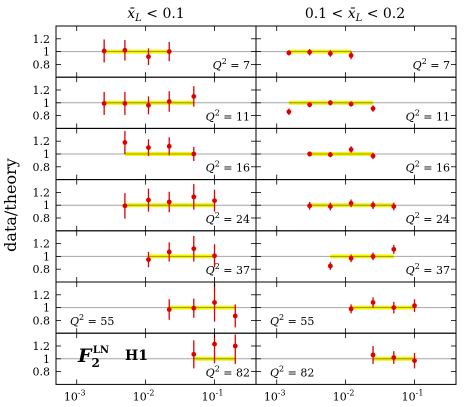 Image resolution: width=465 pixels, height=407 pixels. I want to click on panel-r0-c1: Q2 = 7, so click(356, 51).